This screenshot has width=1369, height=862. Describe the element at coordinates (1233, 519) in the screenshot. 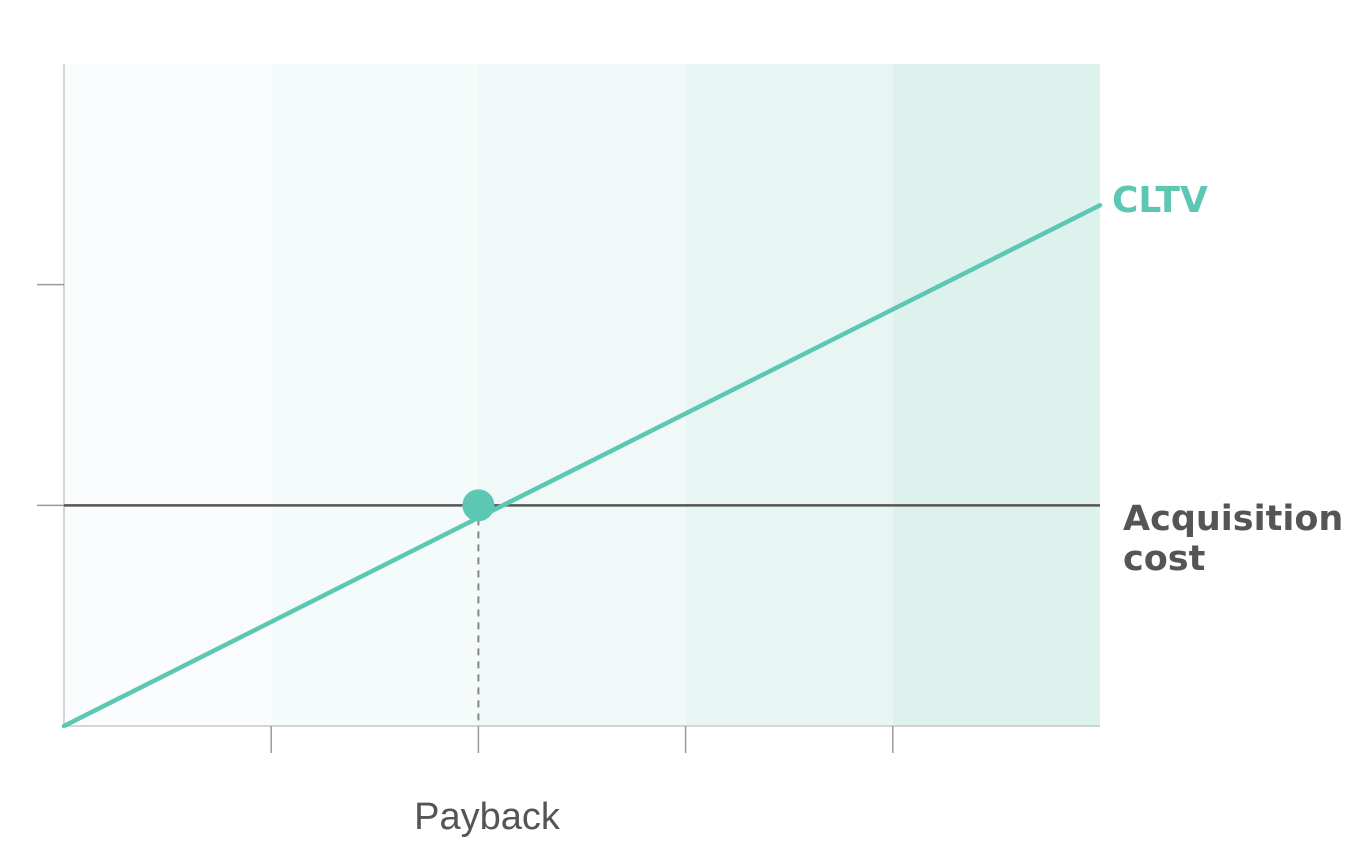

I see `acquisition-cost-label-line1: Acquisition` at that location.